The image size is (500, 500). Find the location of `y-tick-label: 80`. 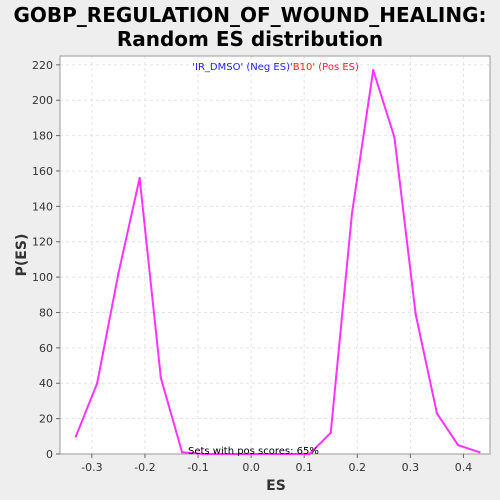

y-tick-label: 80 is located at coordinates (46, 312).